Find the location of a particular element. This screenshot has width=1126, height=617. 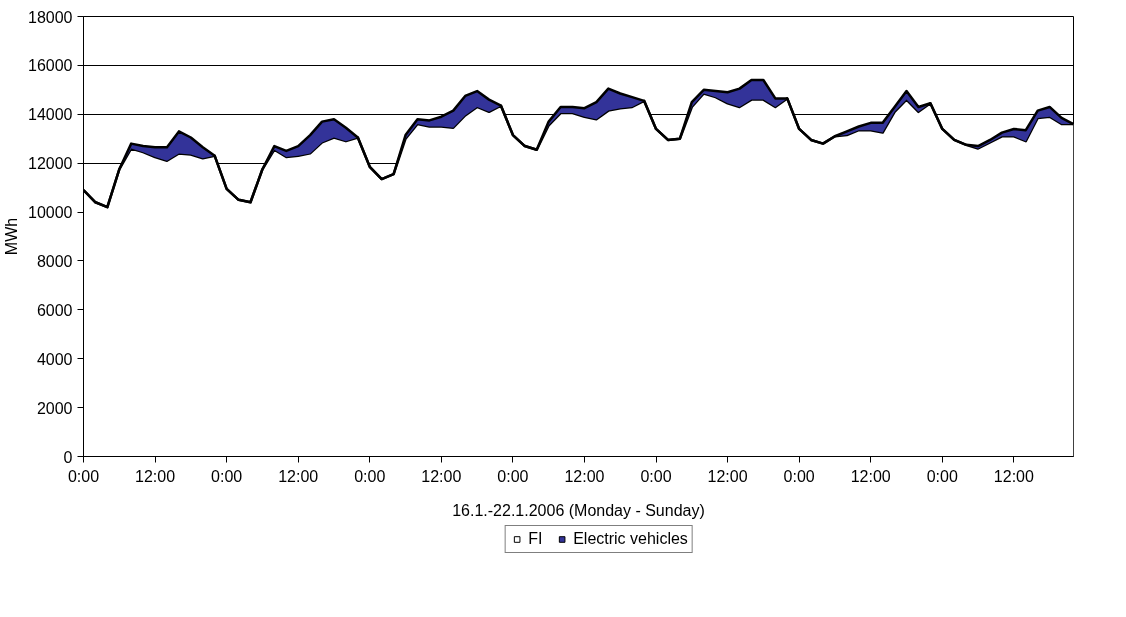

y-tick-label: 2000 is located at coordinates (54, 408).